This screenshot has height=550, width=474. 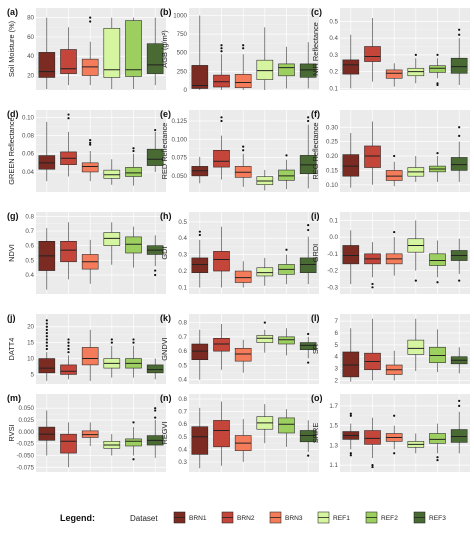 I want to click on legend-item-BRN1: BRN1, so click(x=190, y=517).